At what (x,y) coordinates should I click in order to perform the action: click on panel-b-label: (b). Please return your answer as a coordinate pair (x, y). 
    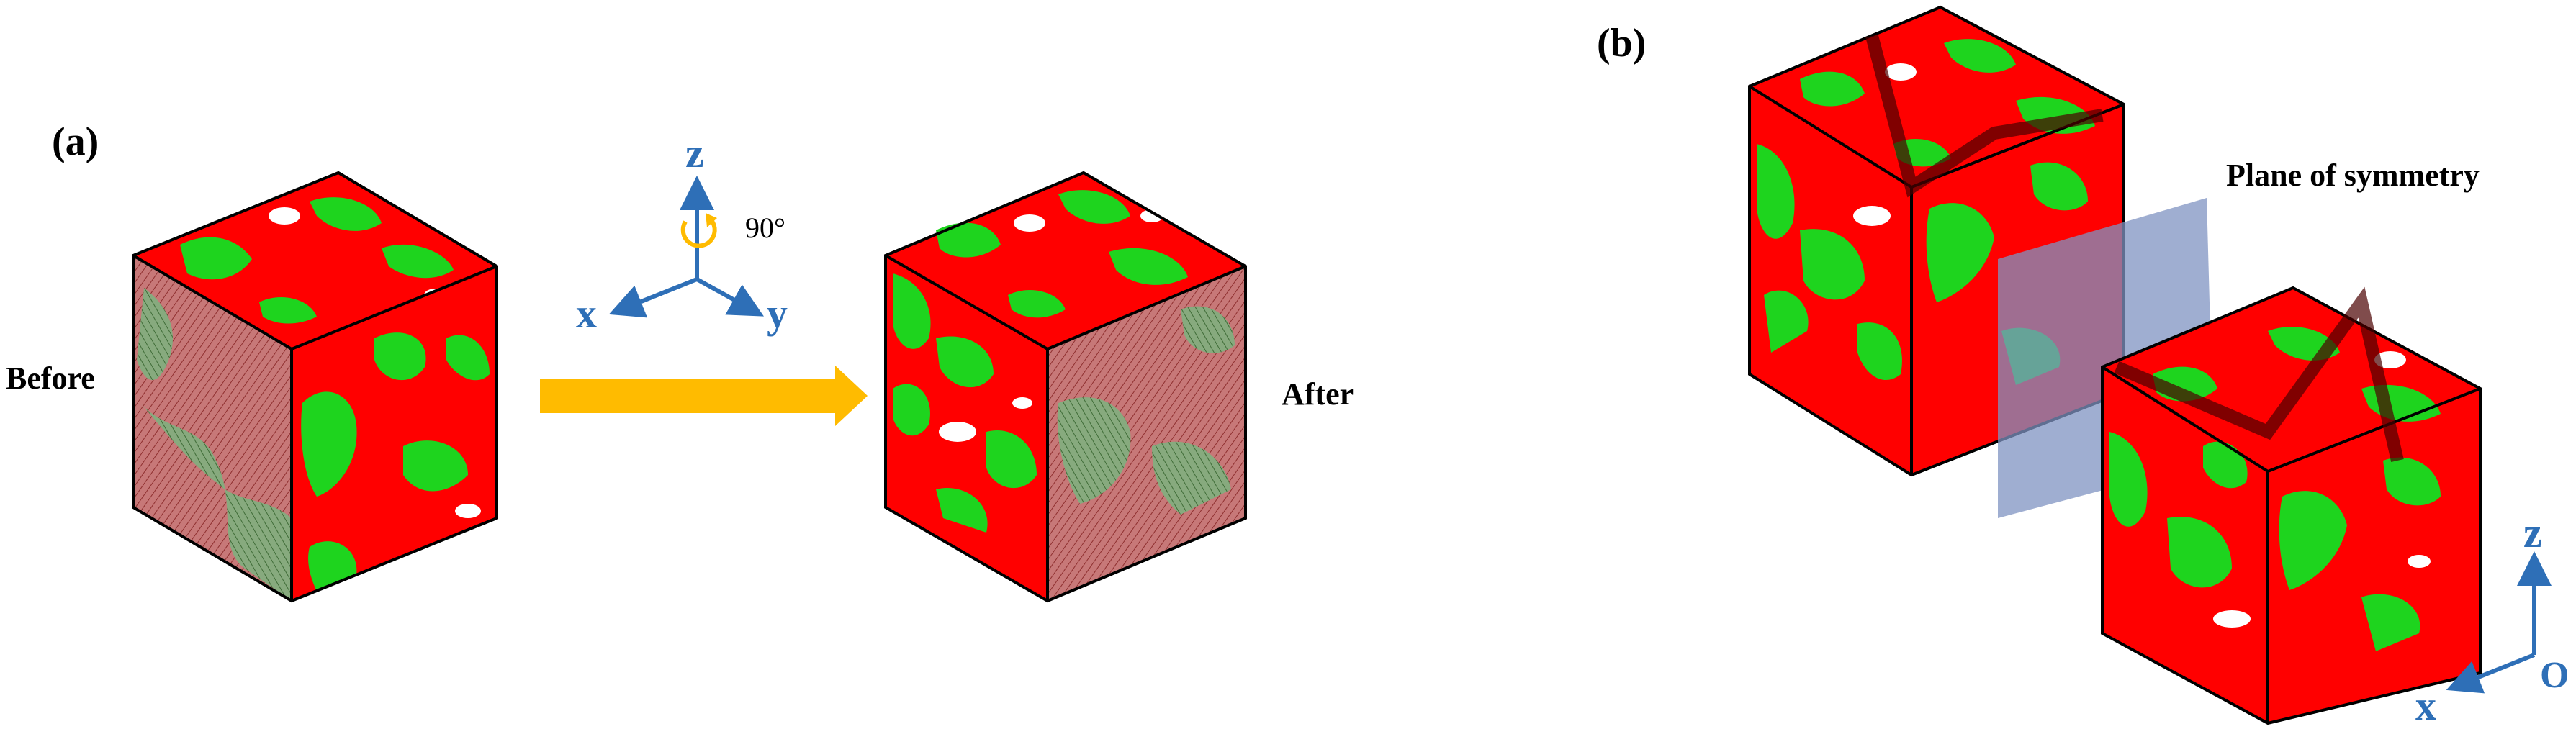
    Looking at the image, I should click on (1621, 43).